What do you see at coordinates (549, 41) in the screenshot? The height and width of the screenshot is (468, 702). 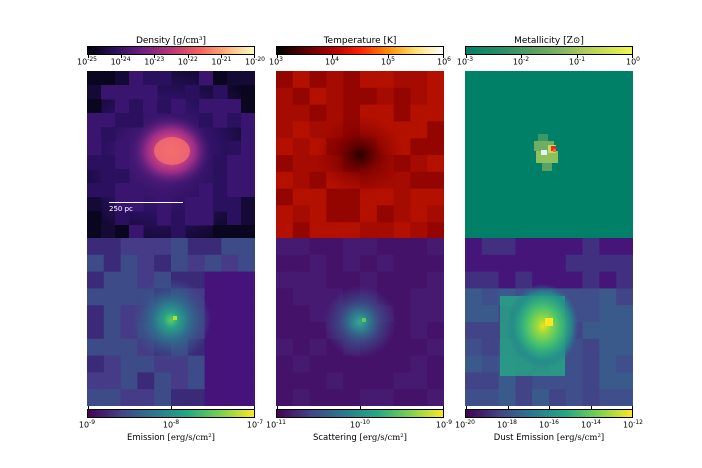 I see `metallicity-title: Metallicity [Z⊙]` at bounding box center [549, 41].